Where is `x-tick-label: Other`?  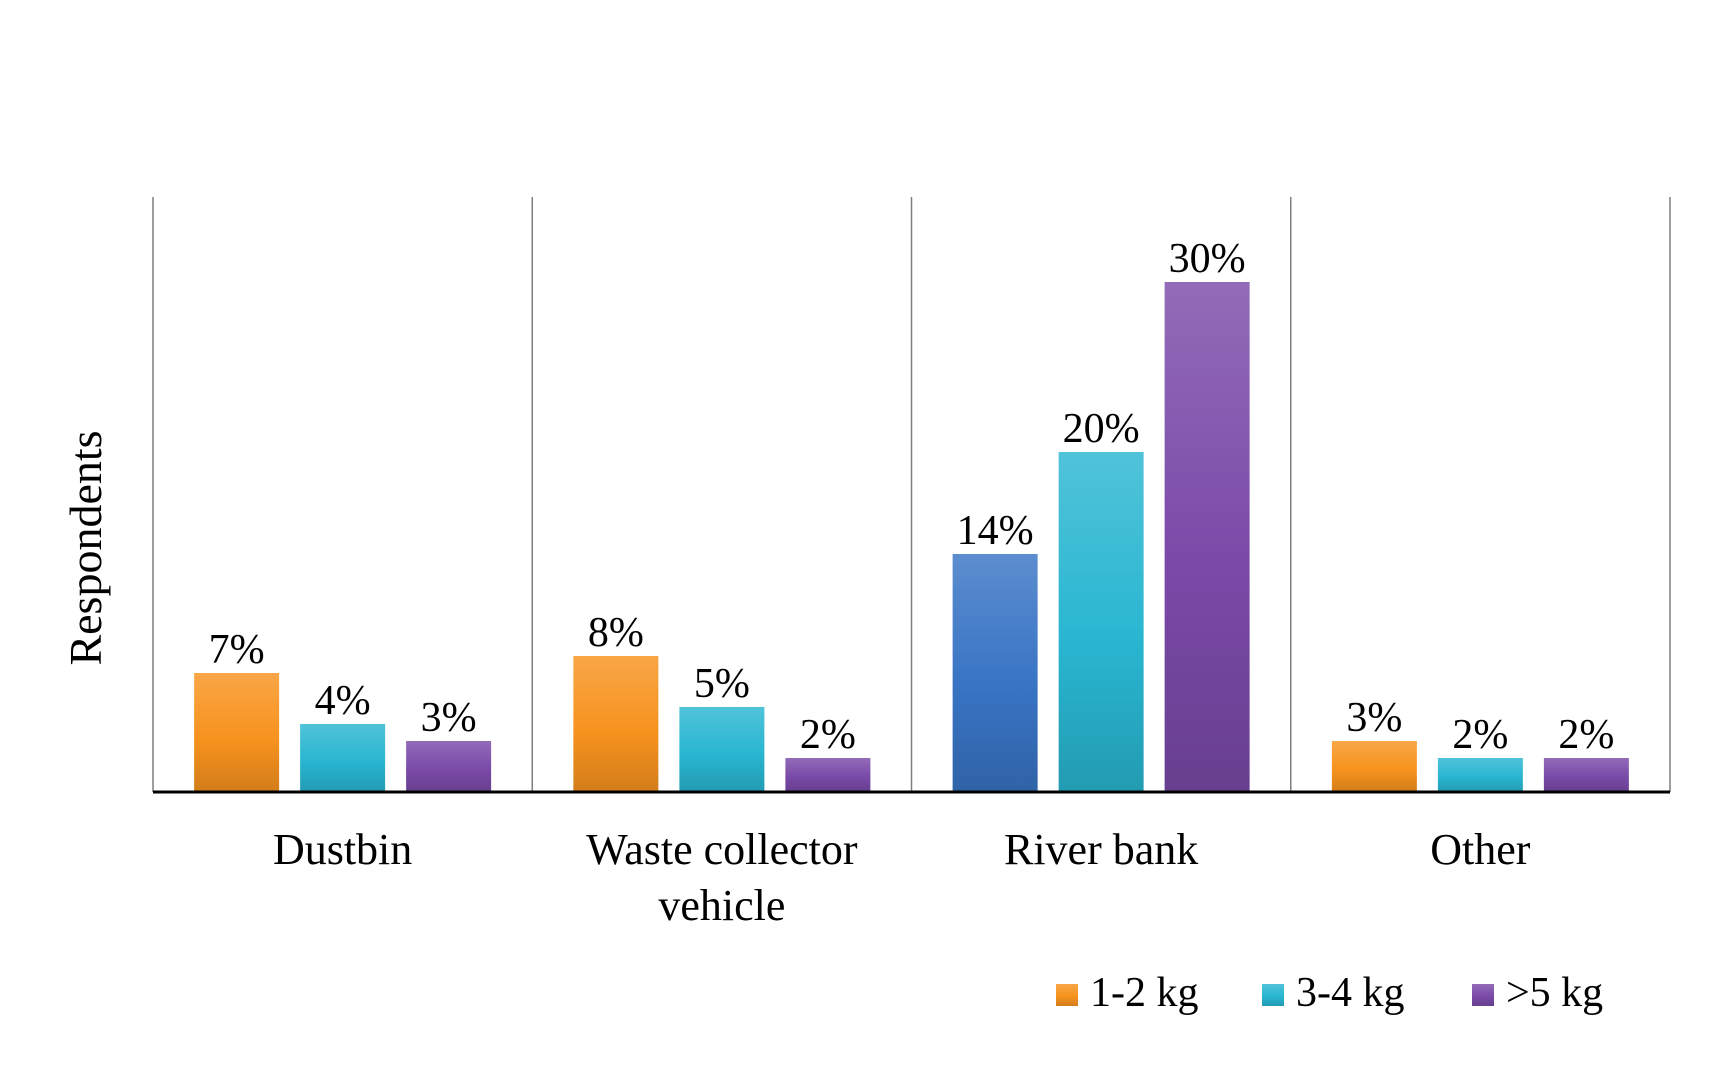
x-tick-label: Other is located at coordinates (1480, 849).